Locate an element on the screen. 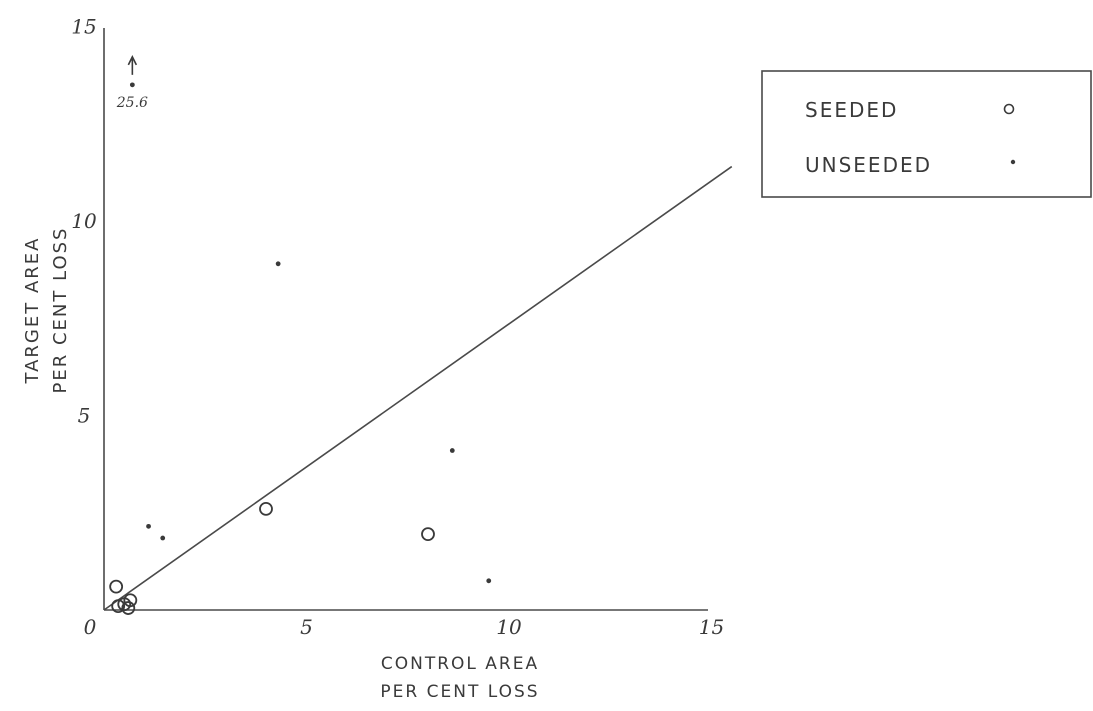 The height and width of the screenshot is (711, 1093). y-tick-label: 10 is located at coordinates (84, 221).